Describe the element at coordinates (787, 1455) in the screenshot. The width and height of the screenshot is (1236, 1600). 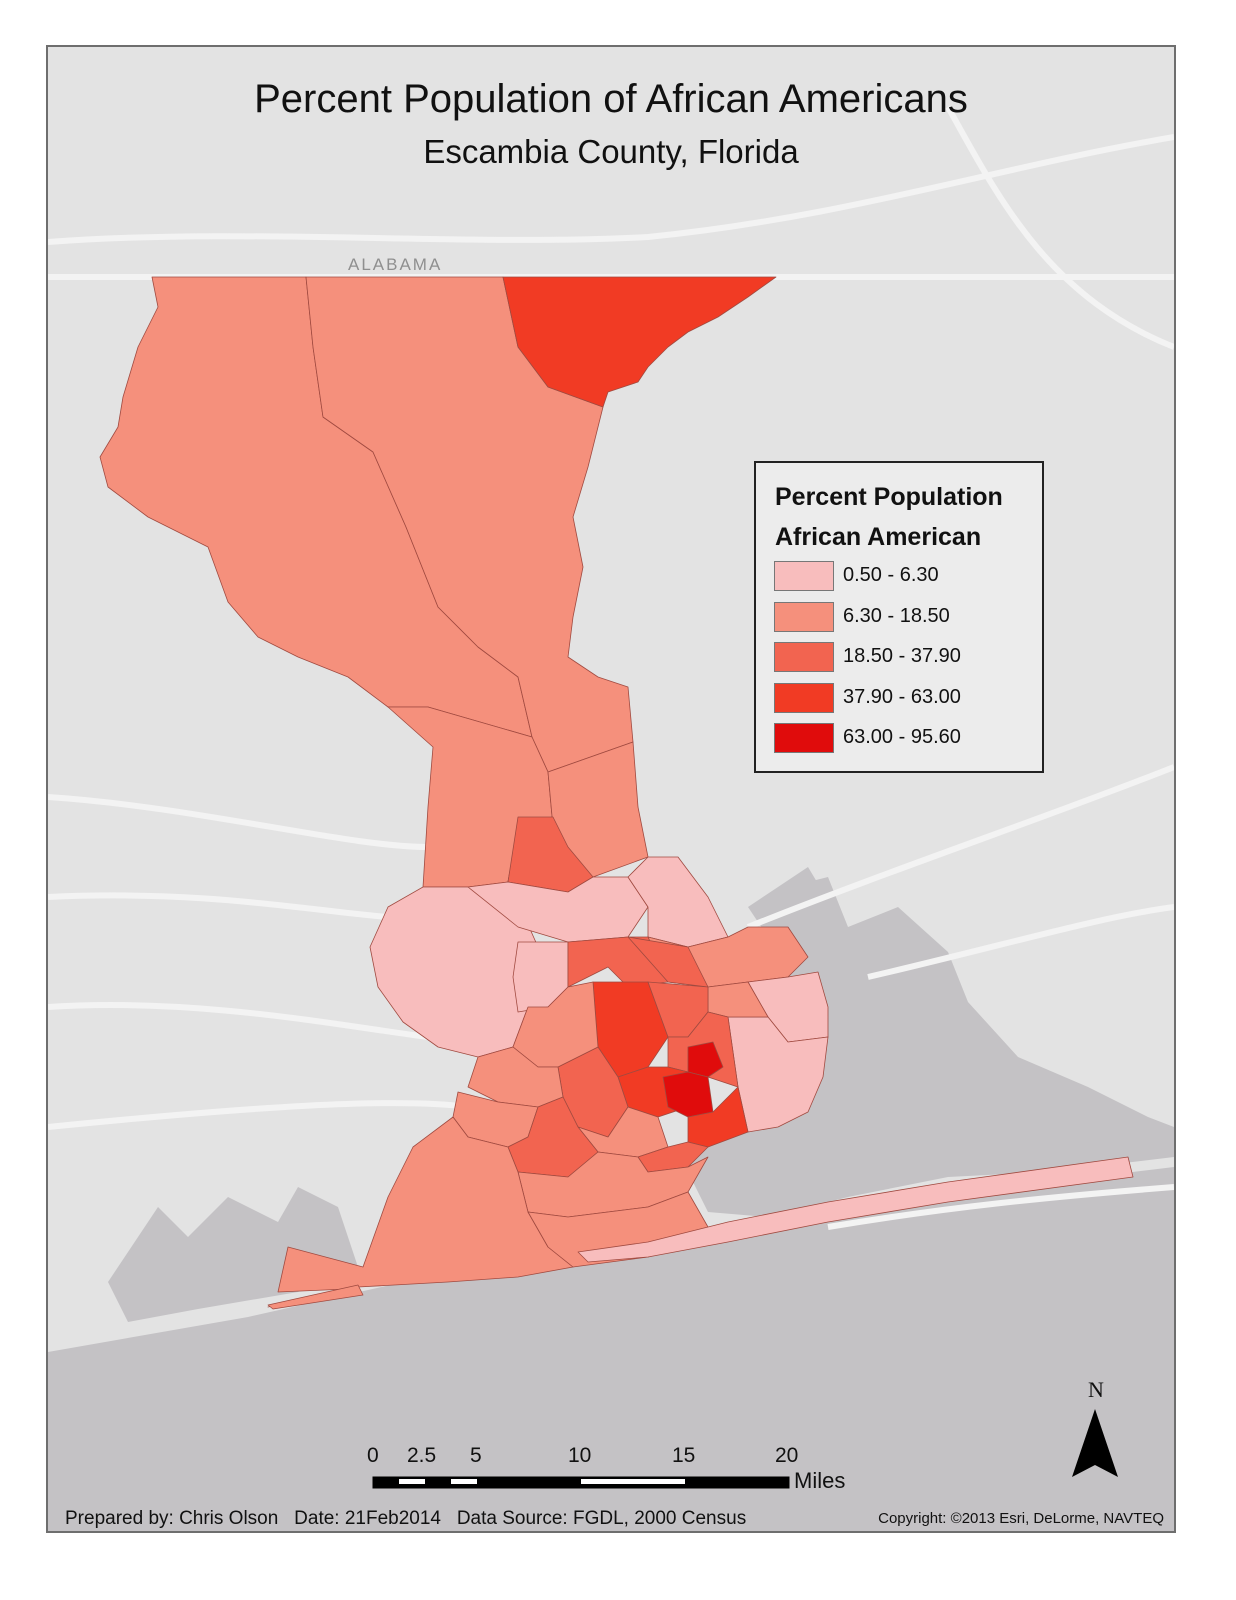
I see `scale-tick-label: 20` at that location.